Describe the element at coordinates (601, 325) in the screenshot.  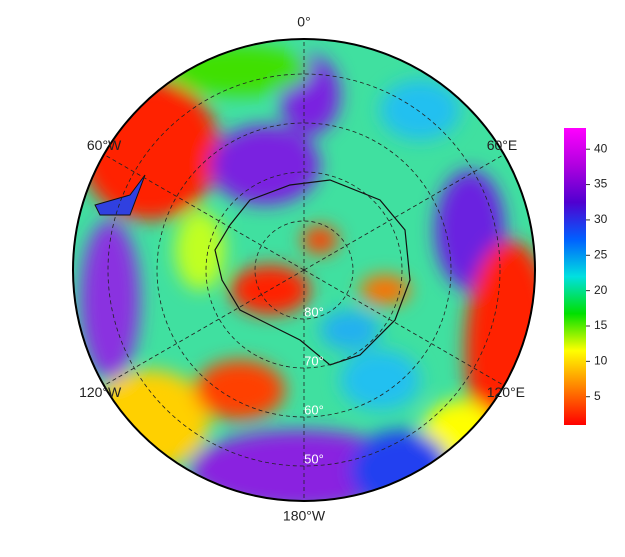
I see `colorbar-tick-label: 15` at that location.